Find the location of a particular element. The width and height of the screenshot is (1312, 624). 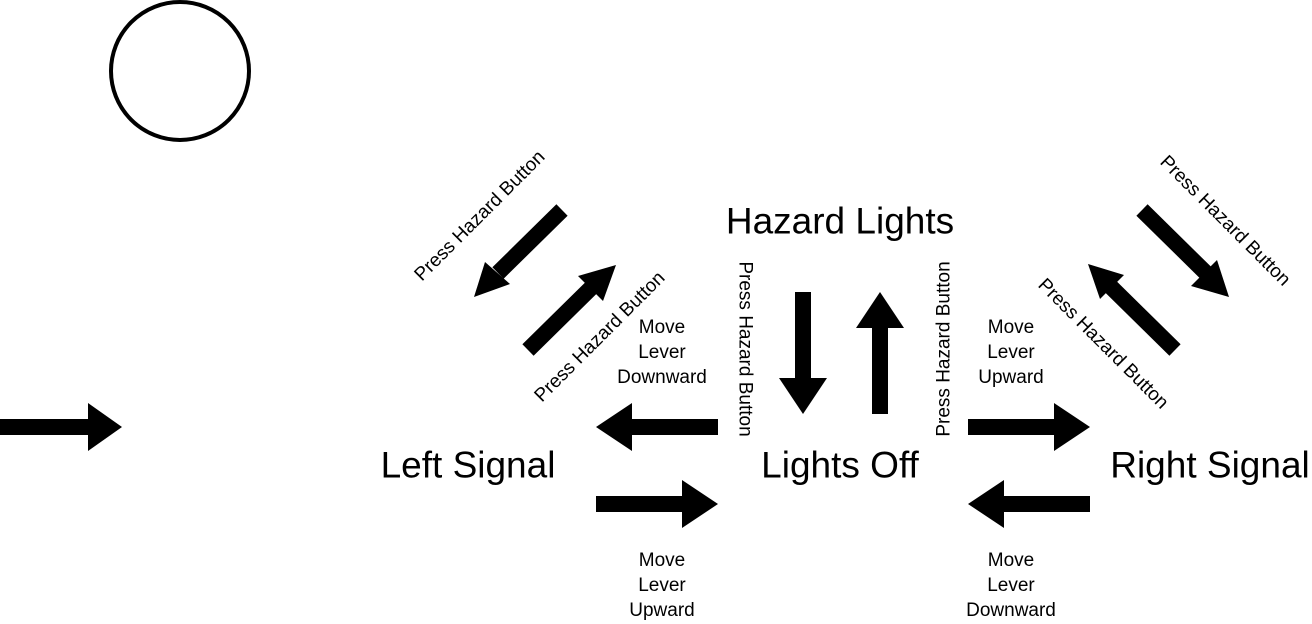

state-left-signal: Left Signal is located at coordinates (468, 465).